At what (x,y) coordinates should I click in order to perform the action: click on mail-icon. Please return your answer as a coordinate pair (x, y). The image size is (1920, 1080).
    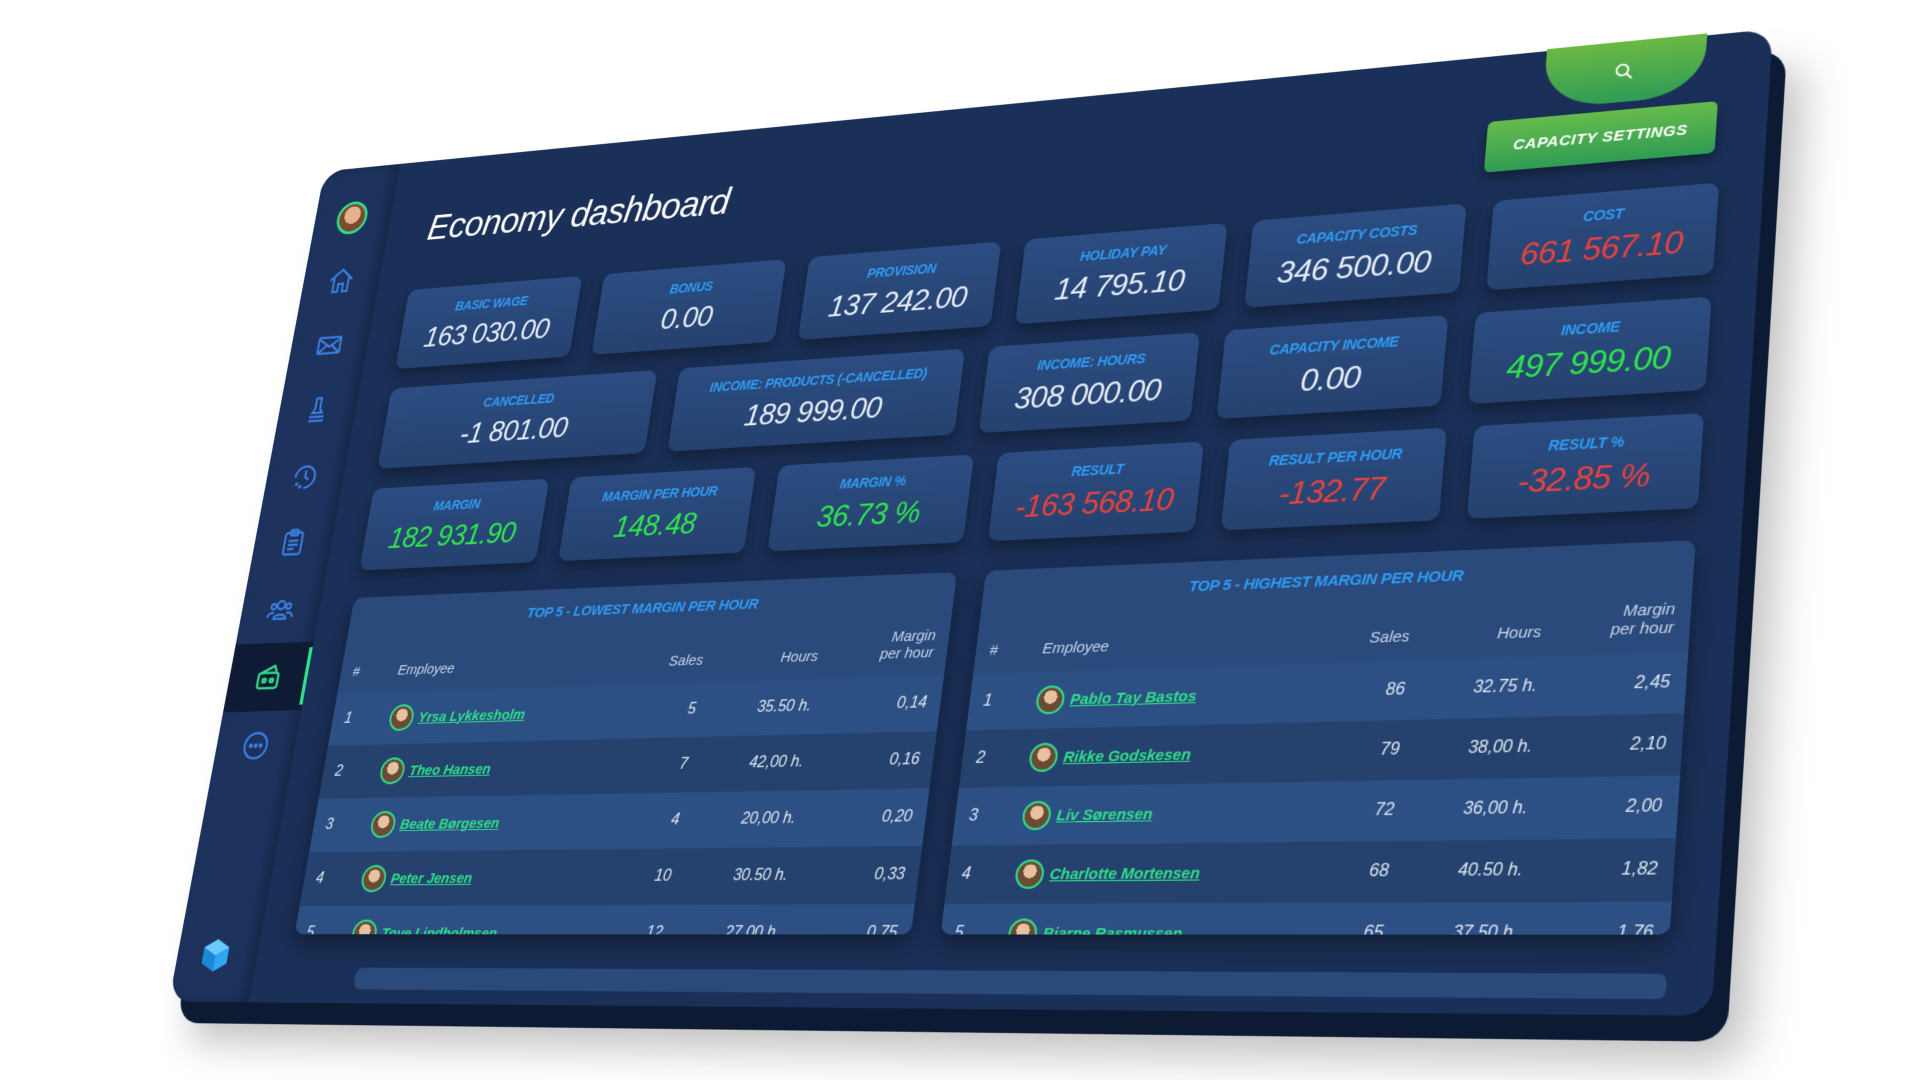
    Looking at the image, I should click on (329, 346).